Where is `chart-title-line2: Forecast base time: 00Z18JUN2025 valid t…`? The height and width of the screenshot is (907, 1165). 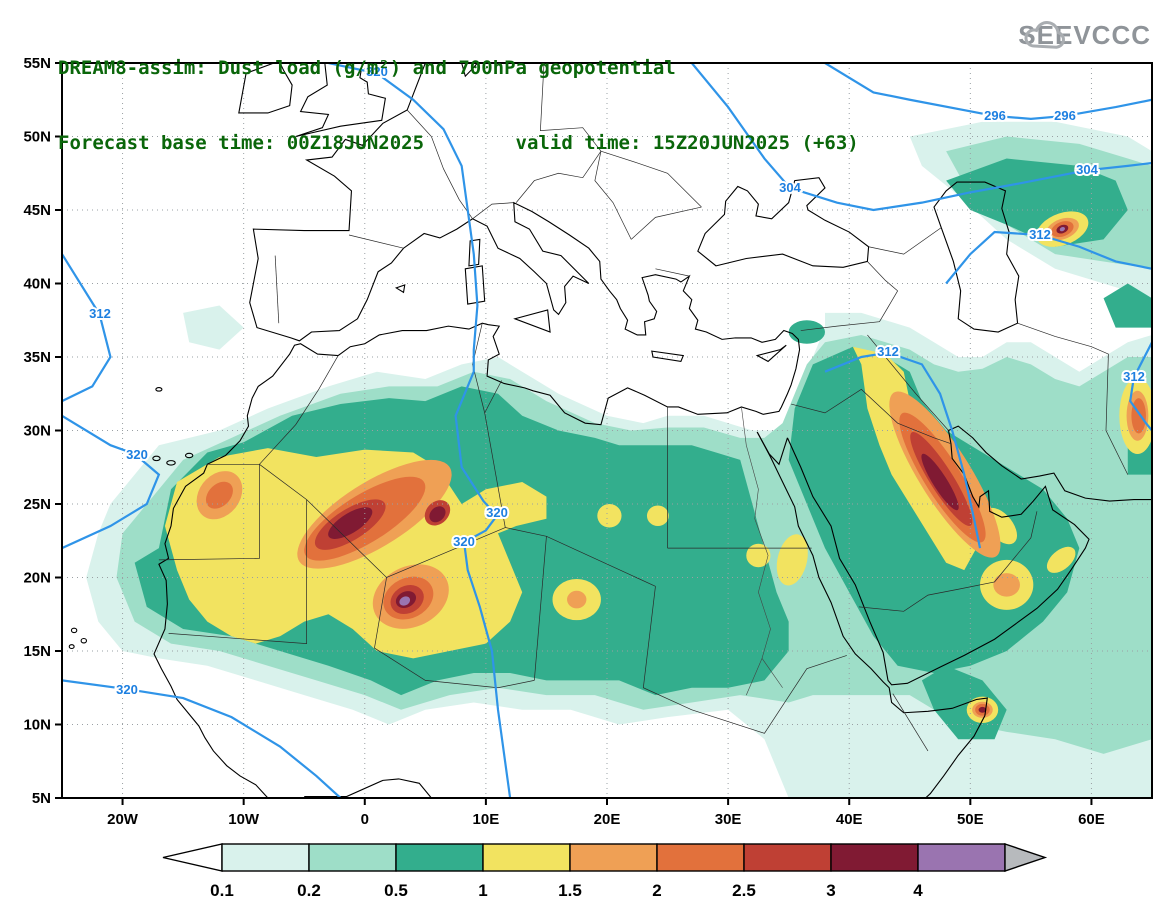 chart-title-line2: Forecast base time: 00Z18JUN2025 valid t… is located at coordinates (458, 143).